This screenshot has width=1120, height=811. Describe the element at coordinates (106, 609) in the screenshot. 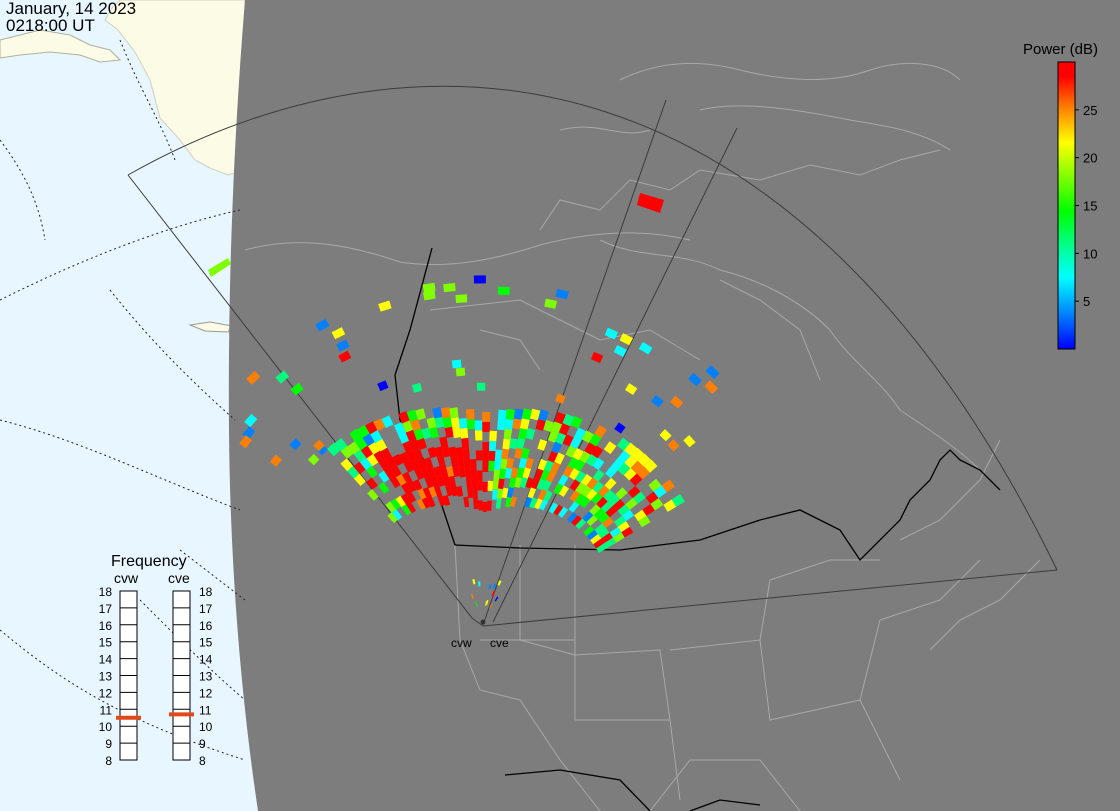

I see `frequency-scale-label: 17` at that location.